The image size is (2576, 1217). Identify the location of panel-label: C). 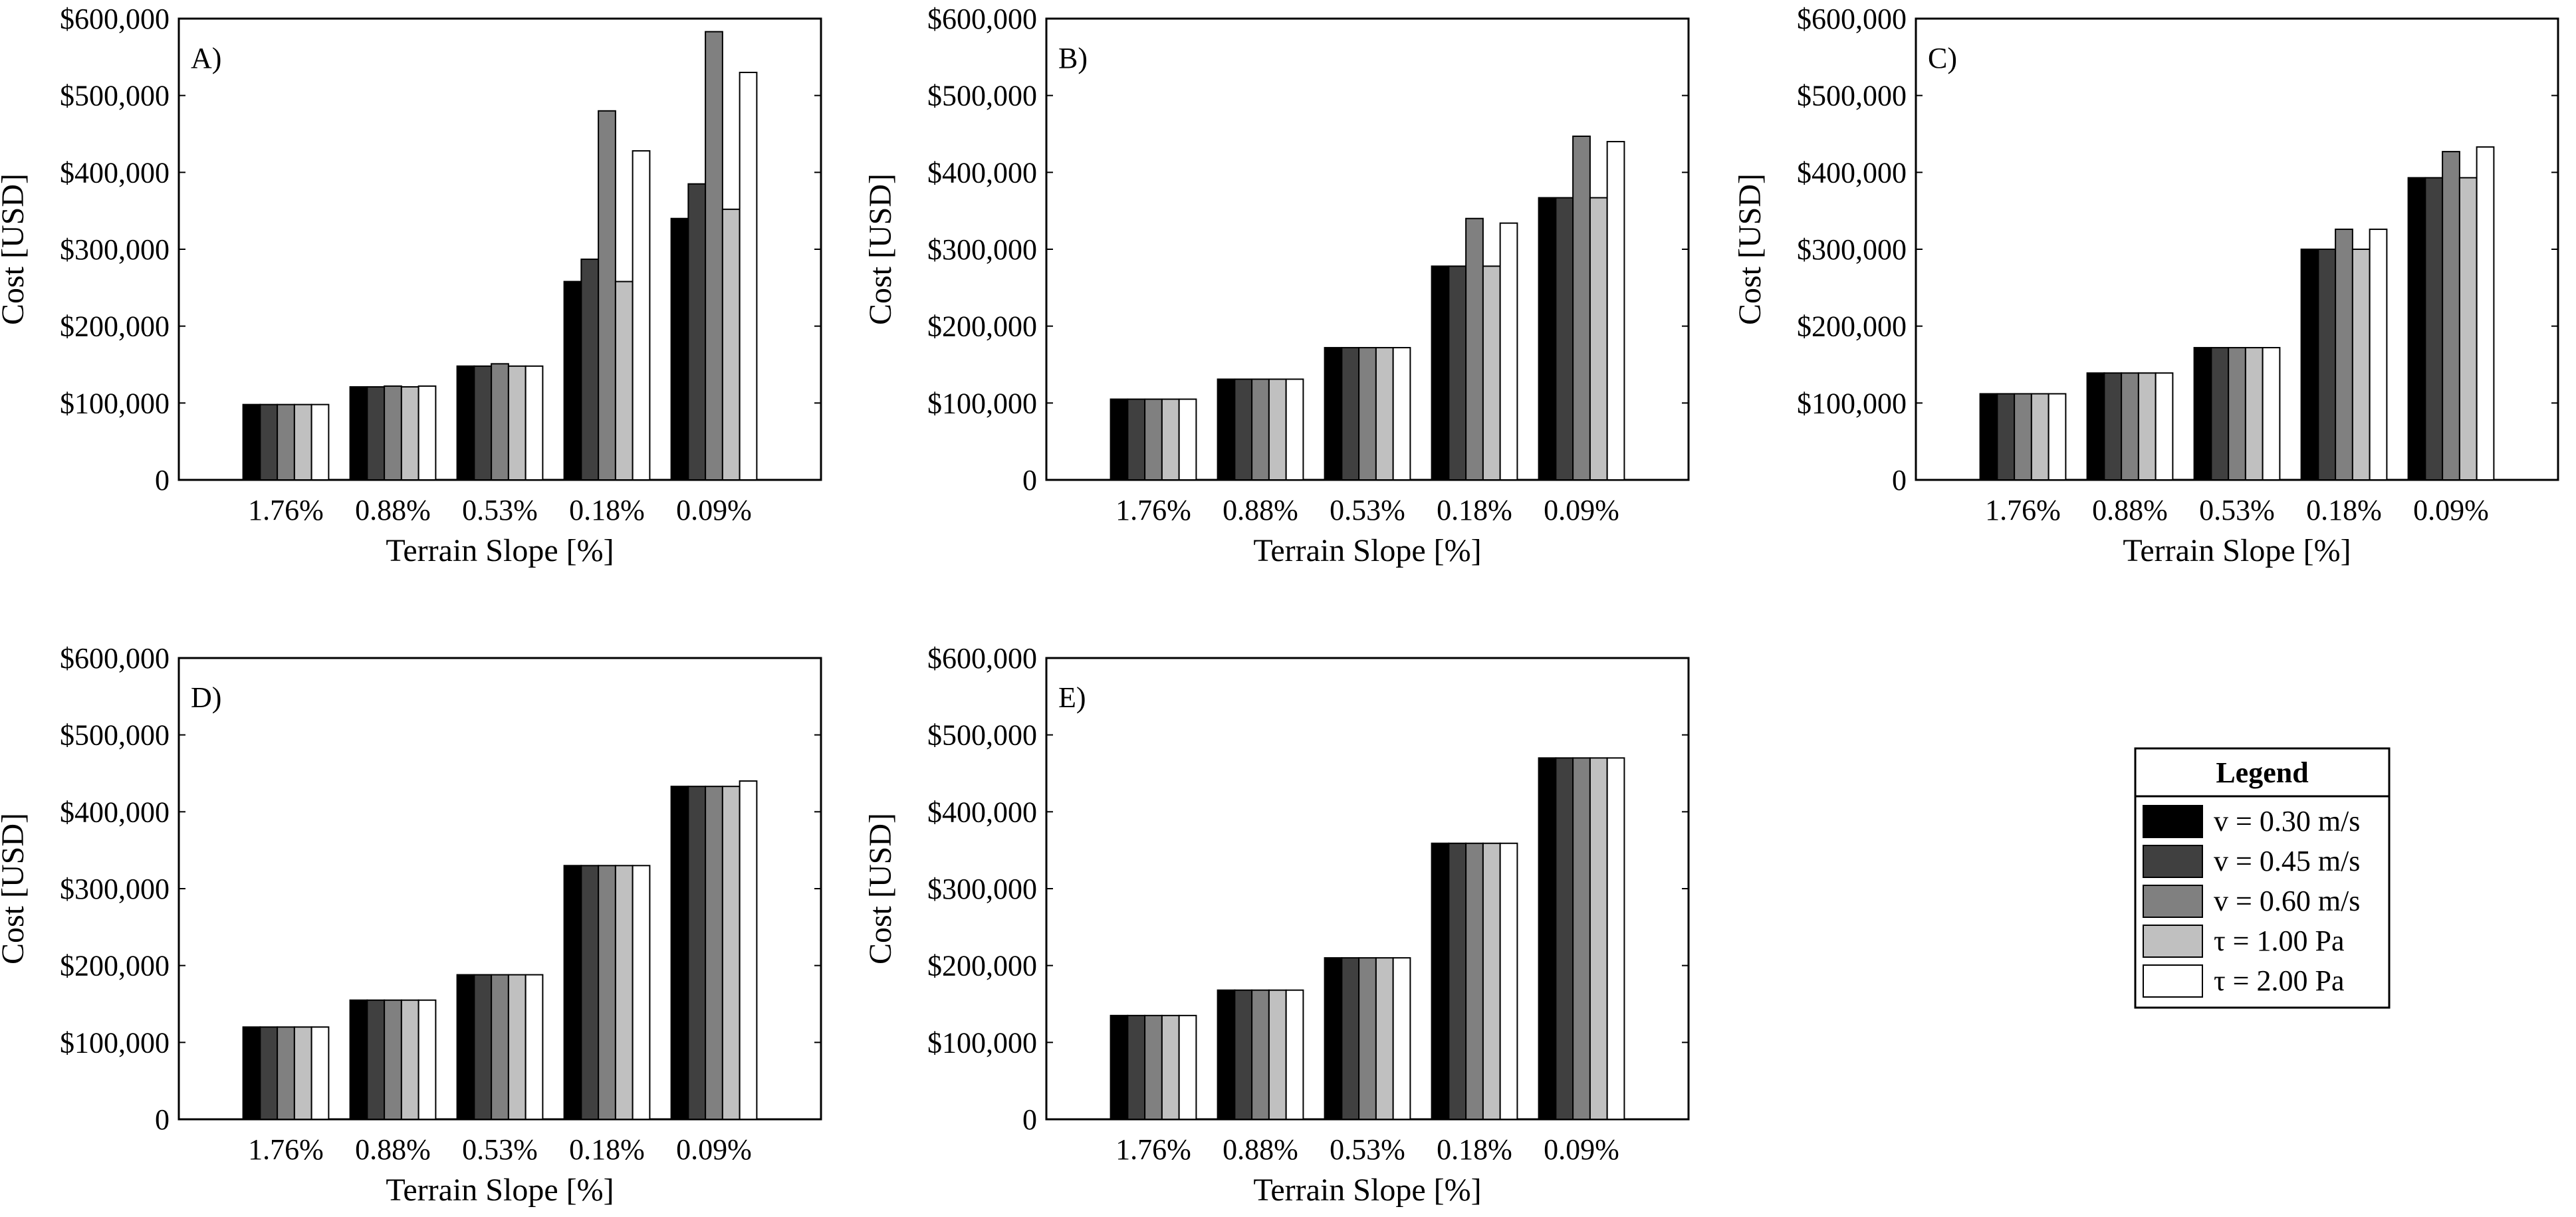
(1942, 58).